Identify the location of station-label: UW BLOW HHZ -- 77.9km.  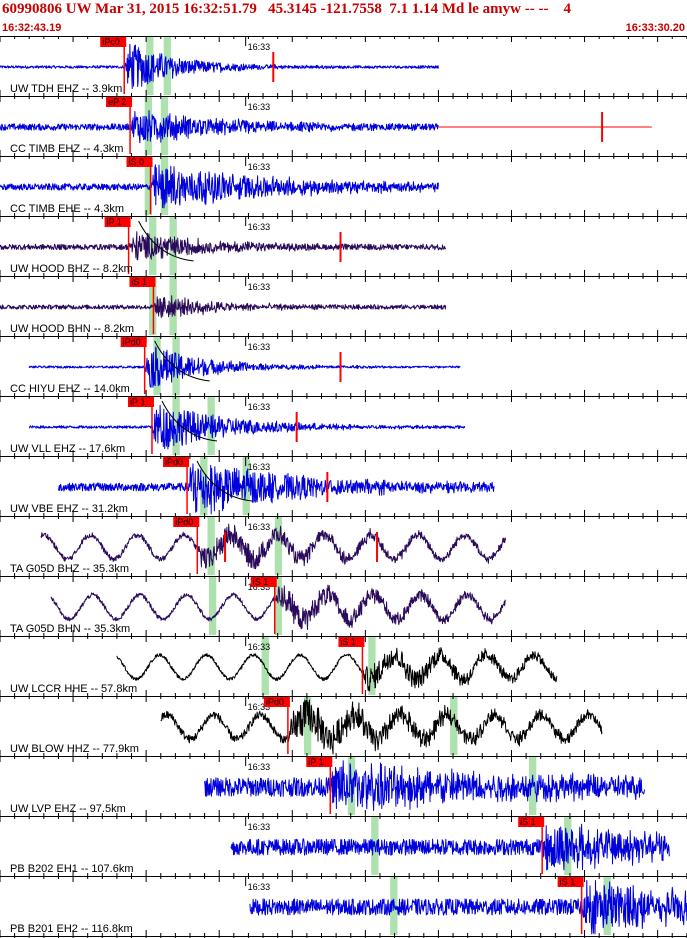
(74, 749).